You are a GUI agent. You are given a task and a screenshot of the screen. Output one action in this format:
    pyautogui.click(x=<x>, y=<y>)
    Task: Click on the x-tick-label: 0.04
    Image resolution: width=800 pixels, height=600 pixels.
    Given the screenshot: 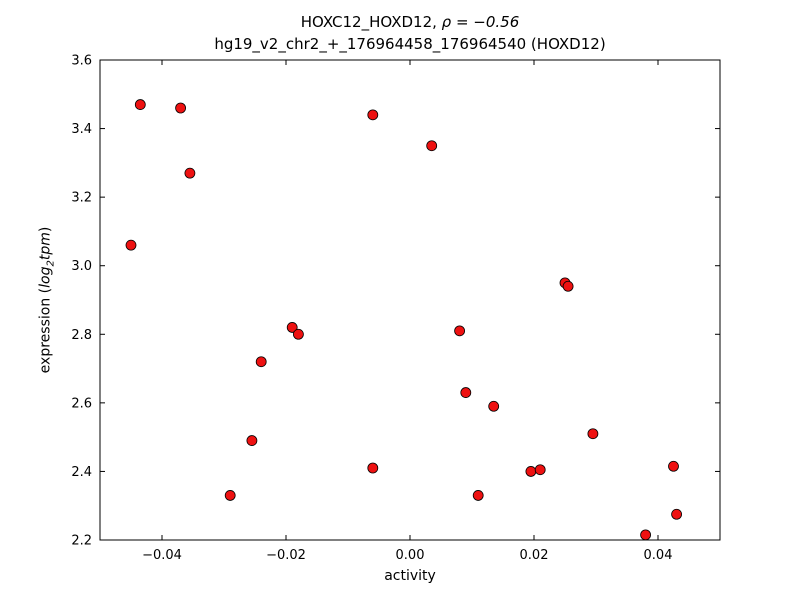 What is the action you would take?
    pyautogui.click(x=658, y=555)
    